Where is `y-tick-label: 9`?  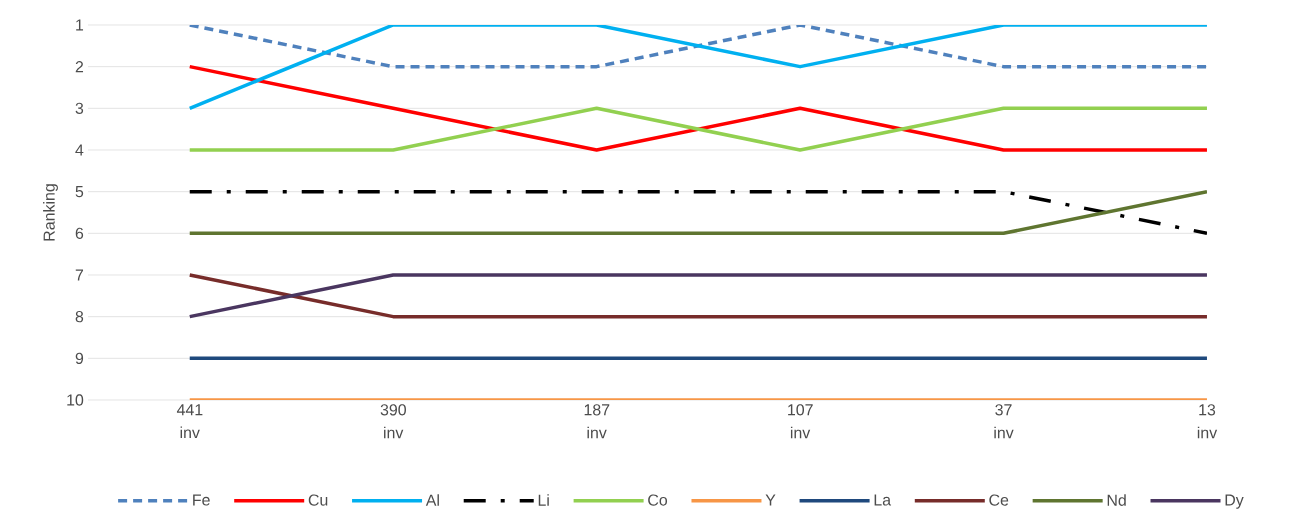 y-tick-label: 9 is located at coordinates (79, 358).